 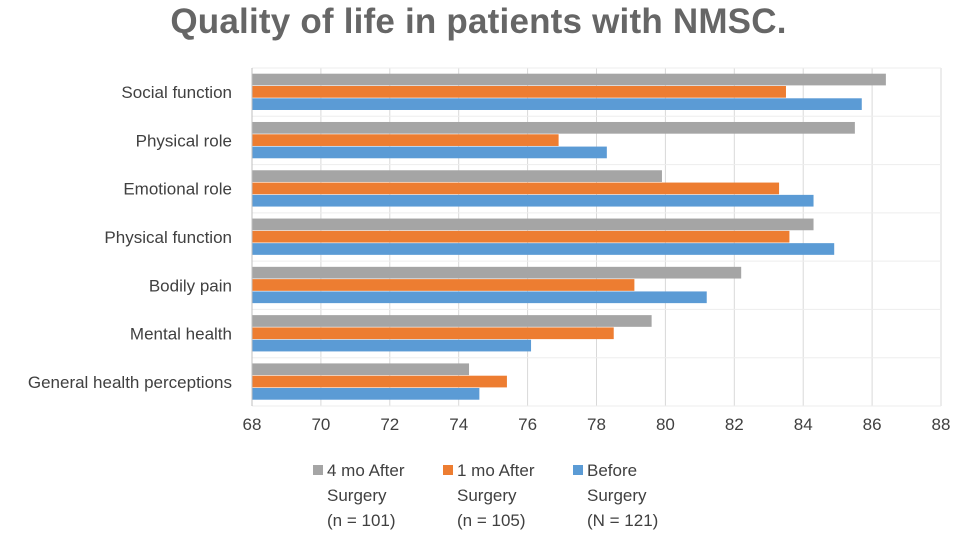 I want to click on x-tick-label: 86, so click(x=872, y=424).